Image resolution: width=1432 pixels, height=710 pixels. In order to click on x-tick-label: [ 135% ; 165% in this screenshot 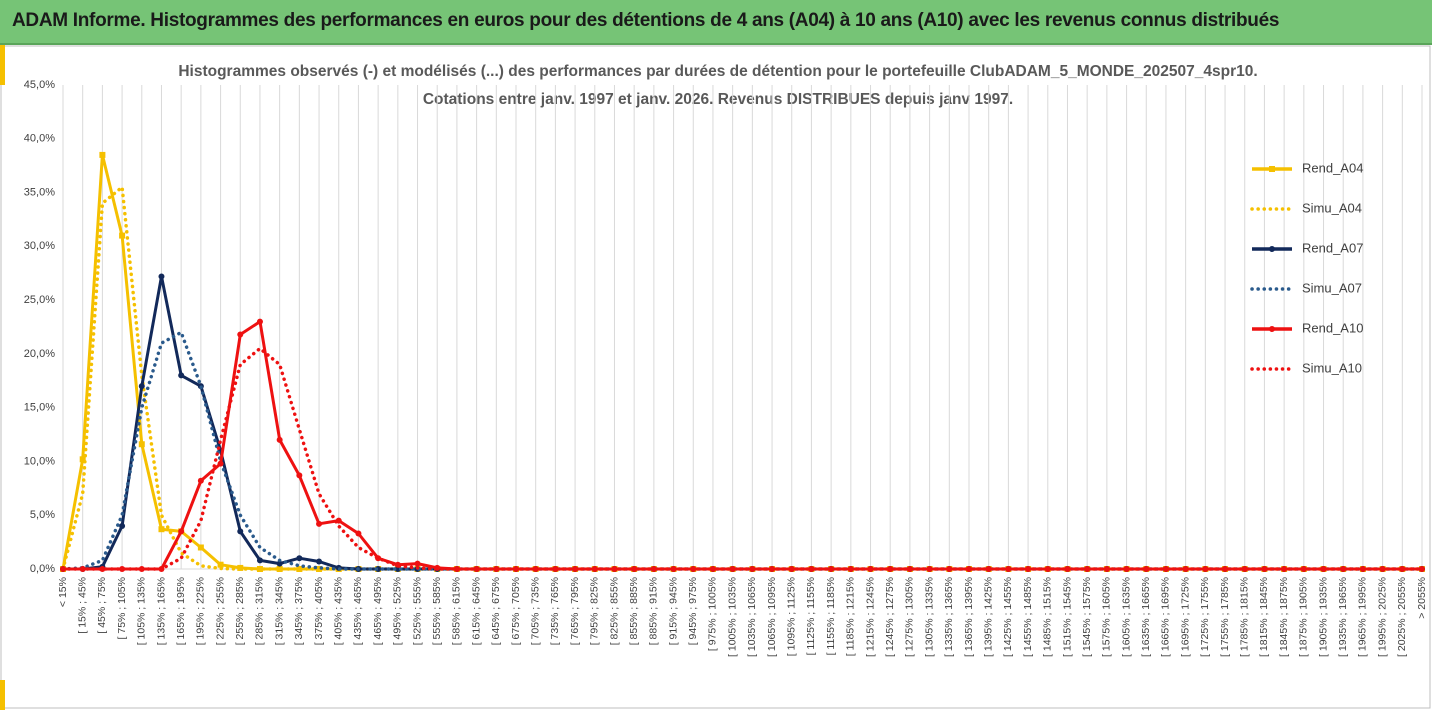, I will do `click(161, 611)`.